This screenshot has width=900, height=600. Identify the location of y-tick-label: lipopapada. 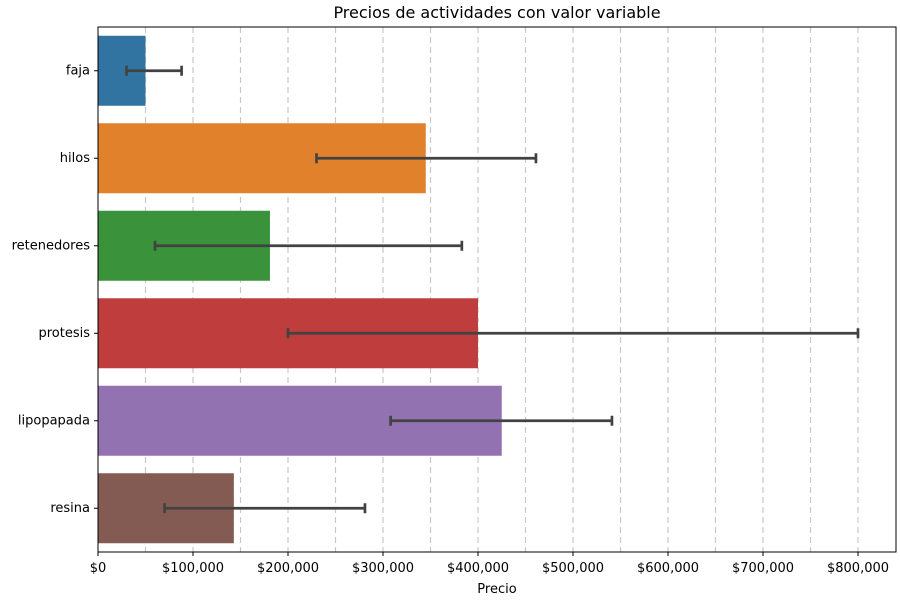
(54, 420).